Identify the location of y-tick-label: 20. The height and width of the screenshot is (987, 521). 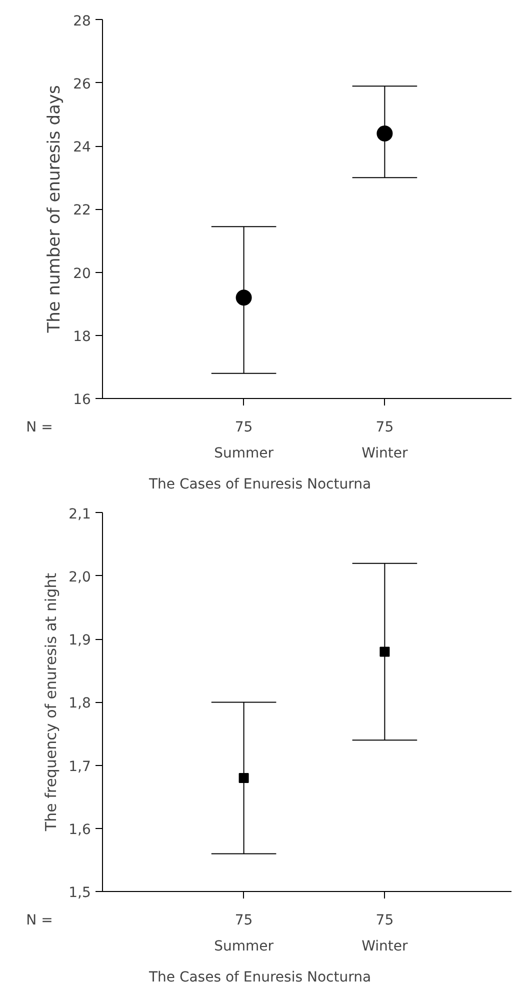
(82, 274).